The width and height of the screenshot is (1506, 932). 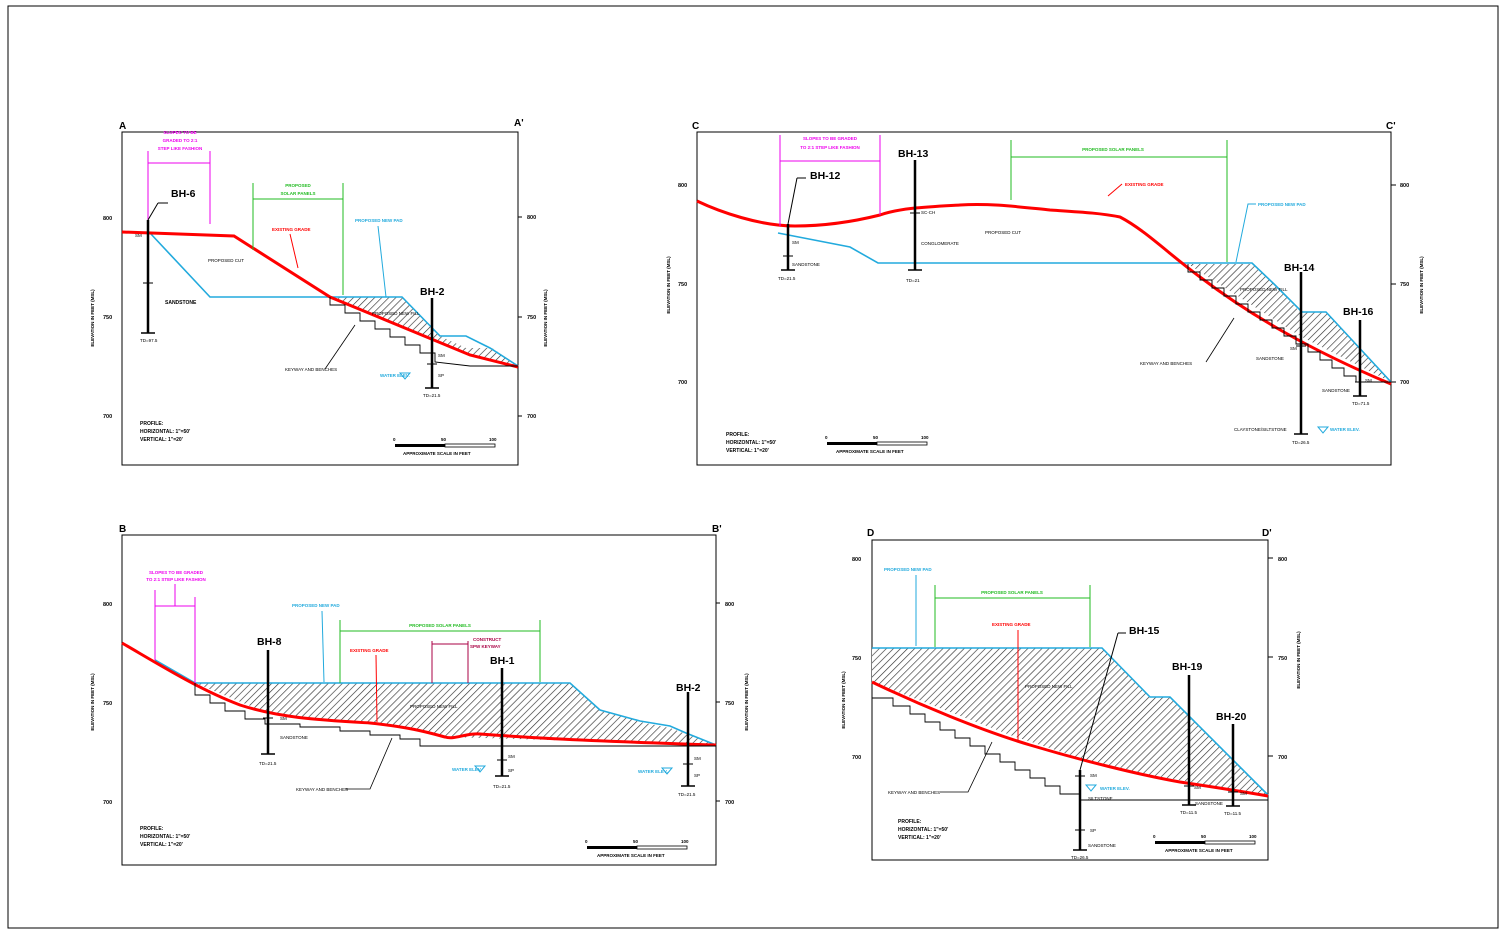 What do you see at coordinates (877, 444) in the screenshot?
I see `panel-c-scale-bar: 0 50 100 APPROXIMATE SCALE IN FEET` at bounding box center [877, 444].